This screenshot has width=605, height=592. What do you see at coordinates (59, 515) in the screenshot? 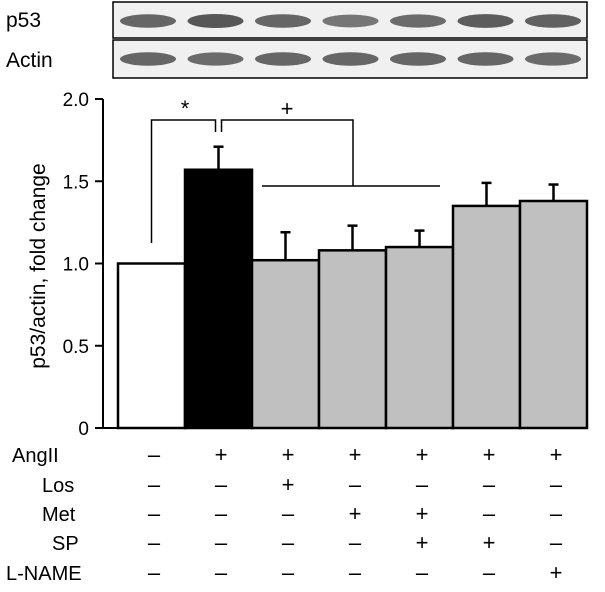
I see `treatment-label: Met` at bounding box center [59, 515].